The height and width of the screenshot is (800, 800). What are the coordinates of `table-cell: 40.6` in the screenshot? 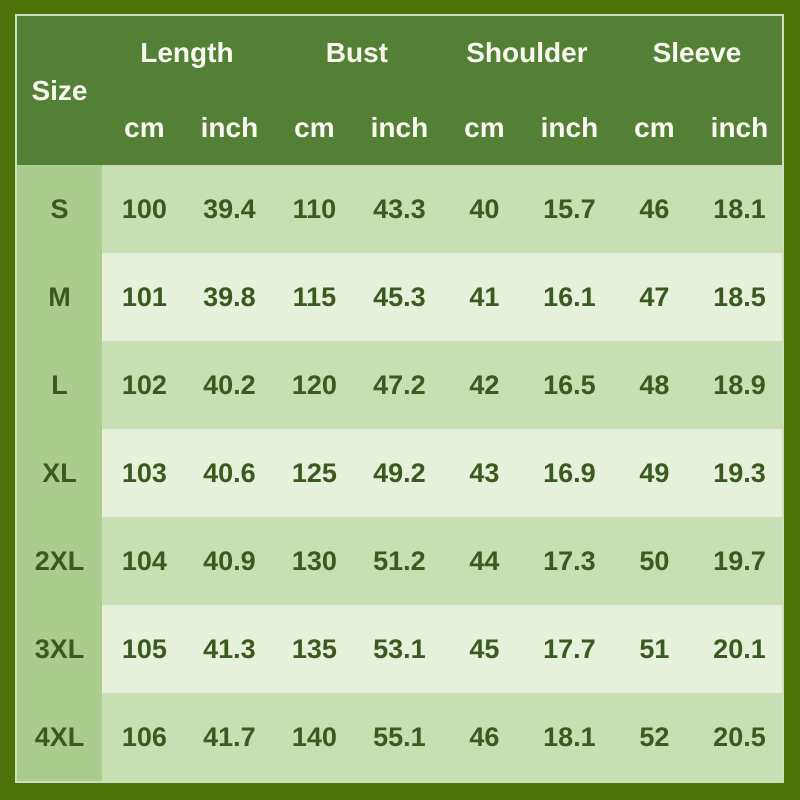 It's located at (229, 473).